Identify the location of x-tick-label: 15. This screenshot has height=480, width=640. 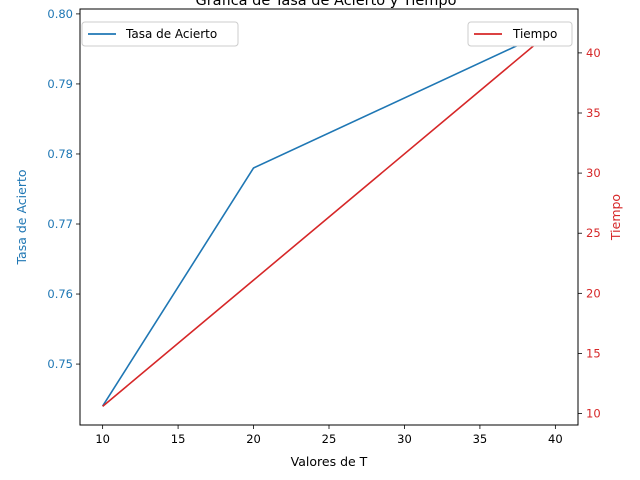
(178, 439).